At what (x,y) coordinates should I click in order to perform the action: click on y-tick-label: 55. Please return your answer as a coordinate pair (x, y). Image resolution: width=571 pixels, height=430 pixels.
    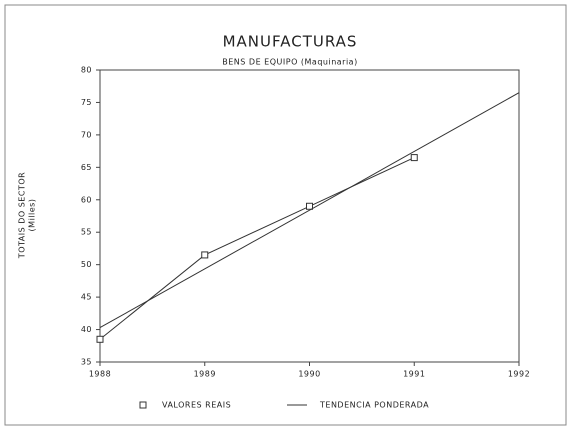
    Looking at the image, I should click on (86, 232).